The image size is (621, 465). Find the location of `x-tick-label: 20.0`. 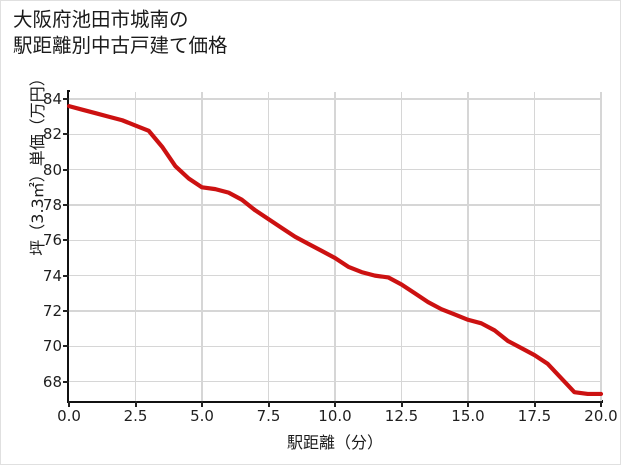

x-tick-label: 20.0 is located at coordinates (601, 416).